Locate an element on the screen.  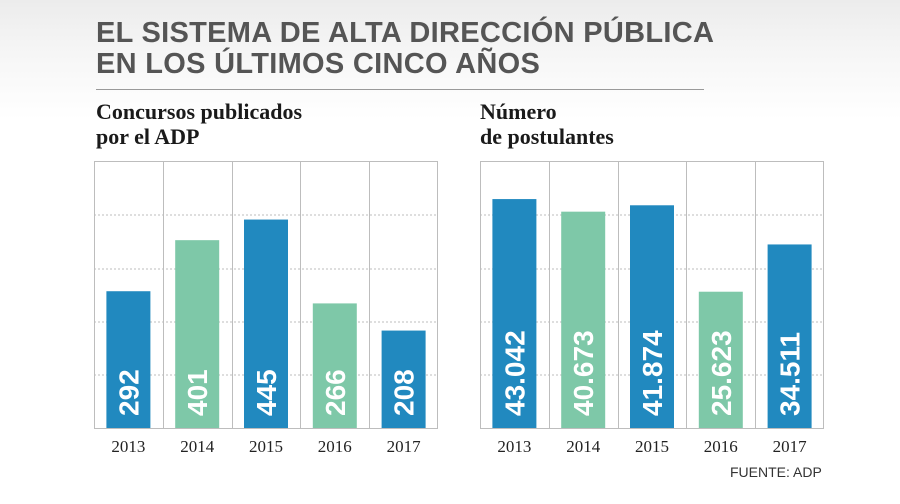
bar-value-label: 266 is located at coordinates (335, 392).